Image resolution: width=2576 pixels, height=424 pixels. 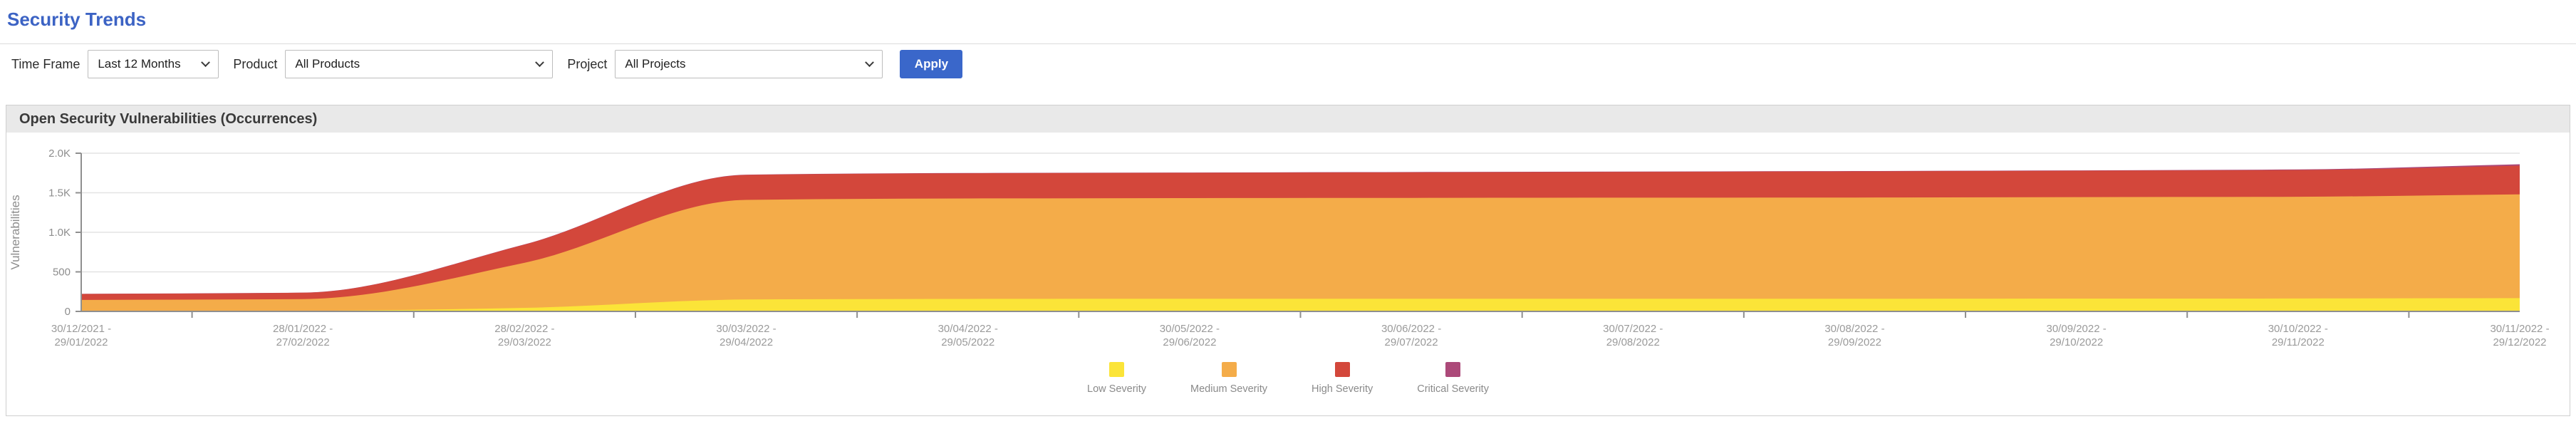 I want to click on critical-severity-swatch-icon, so click(x=1453, y=370).